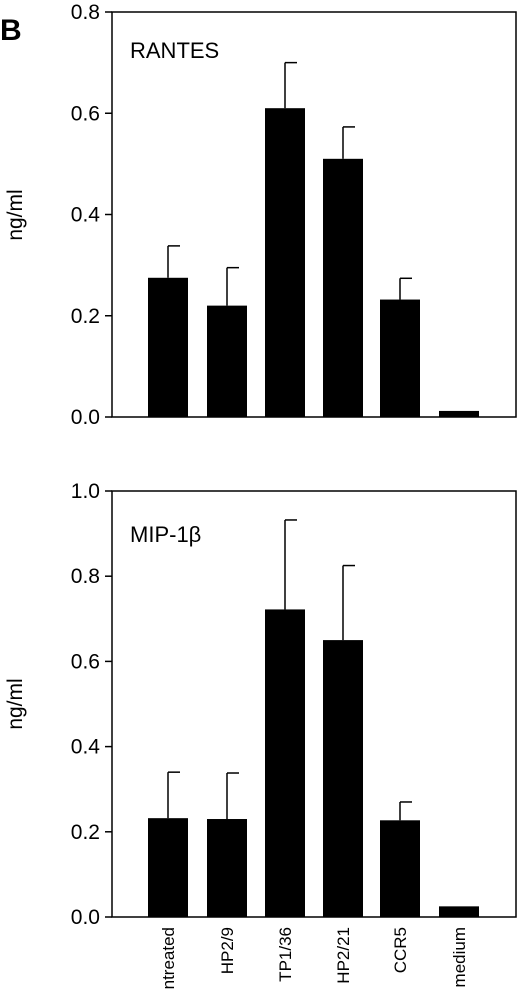 This screenshot has height=989, width=520. What do you see at coordinates (314, 958) in the screenshot?
I see `x-axis-category-labels: untreated HP2/9 TP1/36 HP2/21 CCR5 medium` at bounding box center [314, 958].